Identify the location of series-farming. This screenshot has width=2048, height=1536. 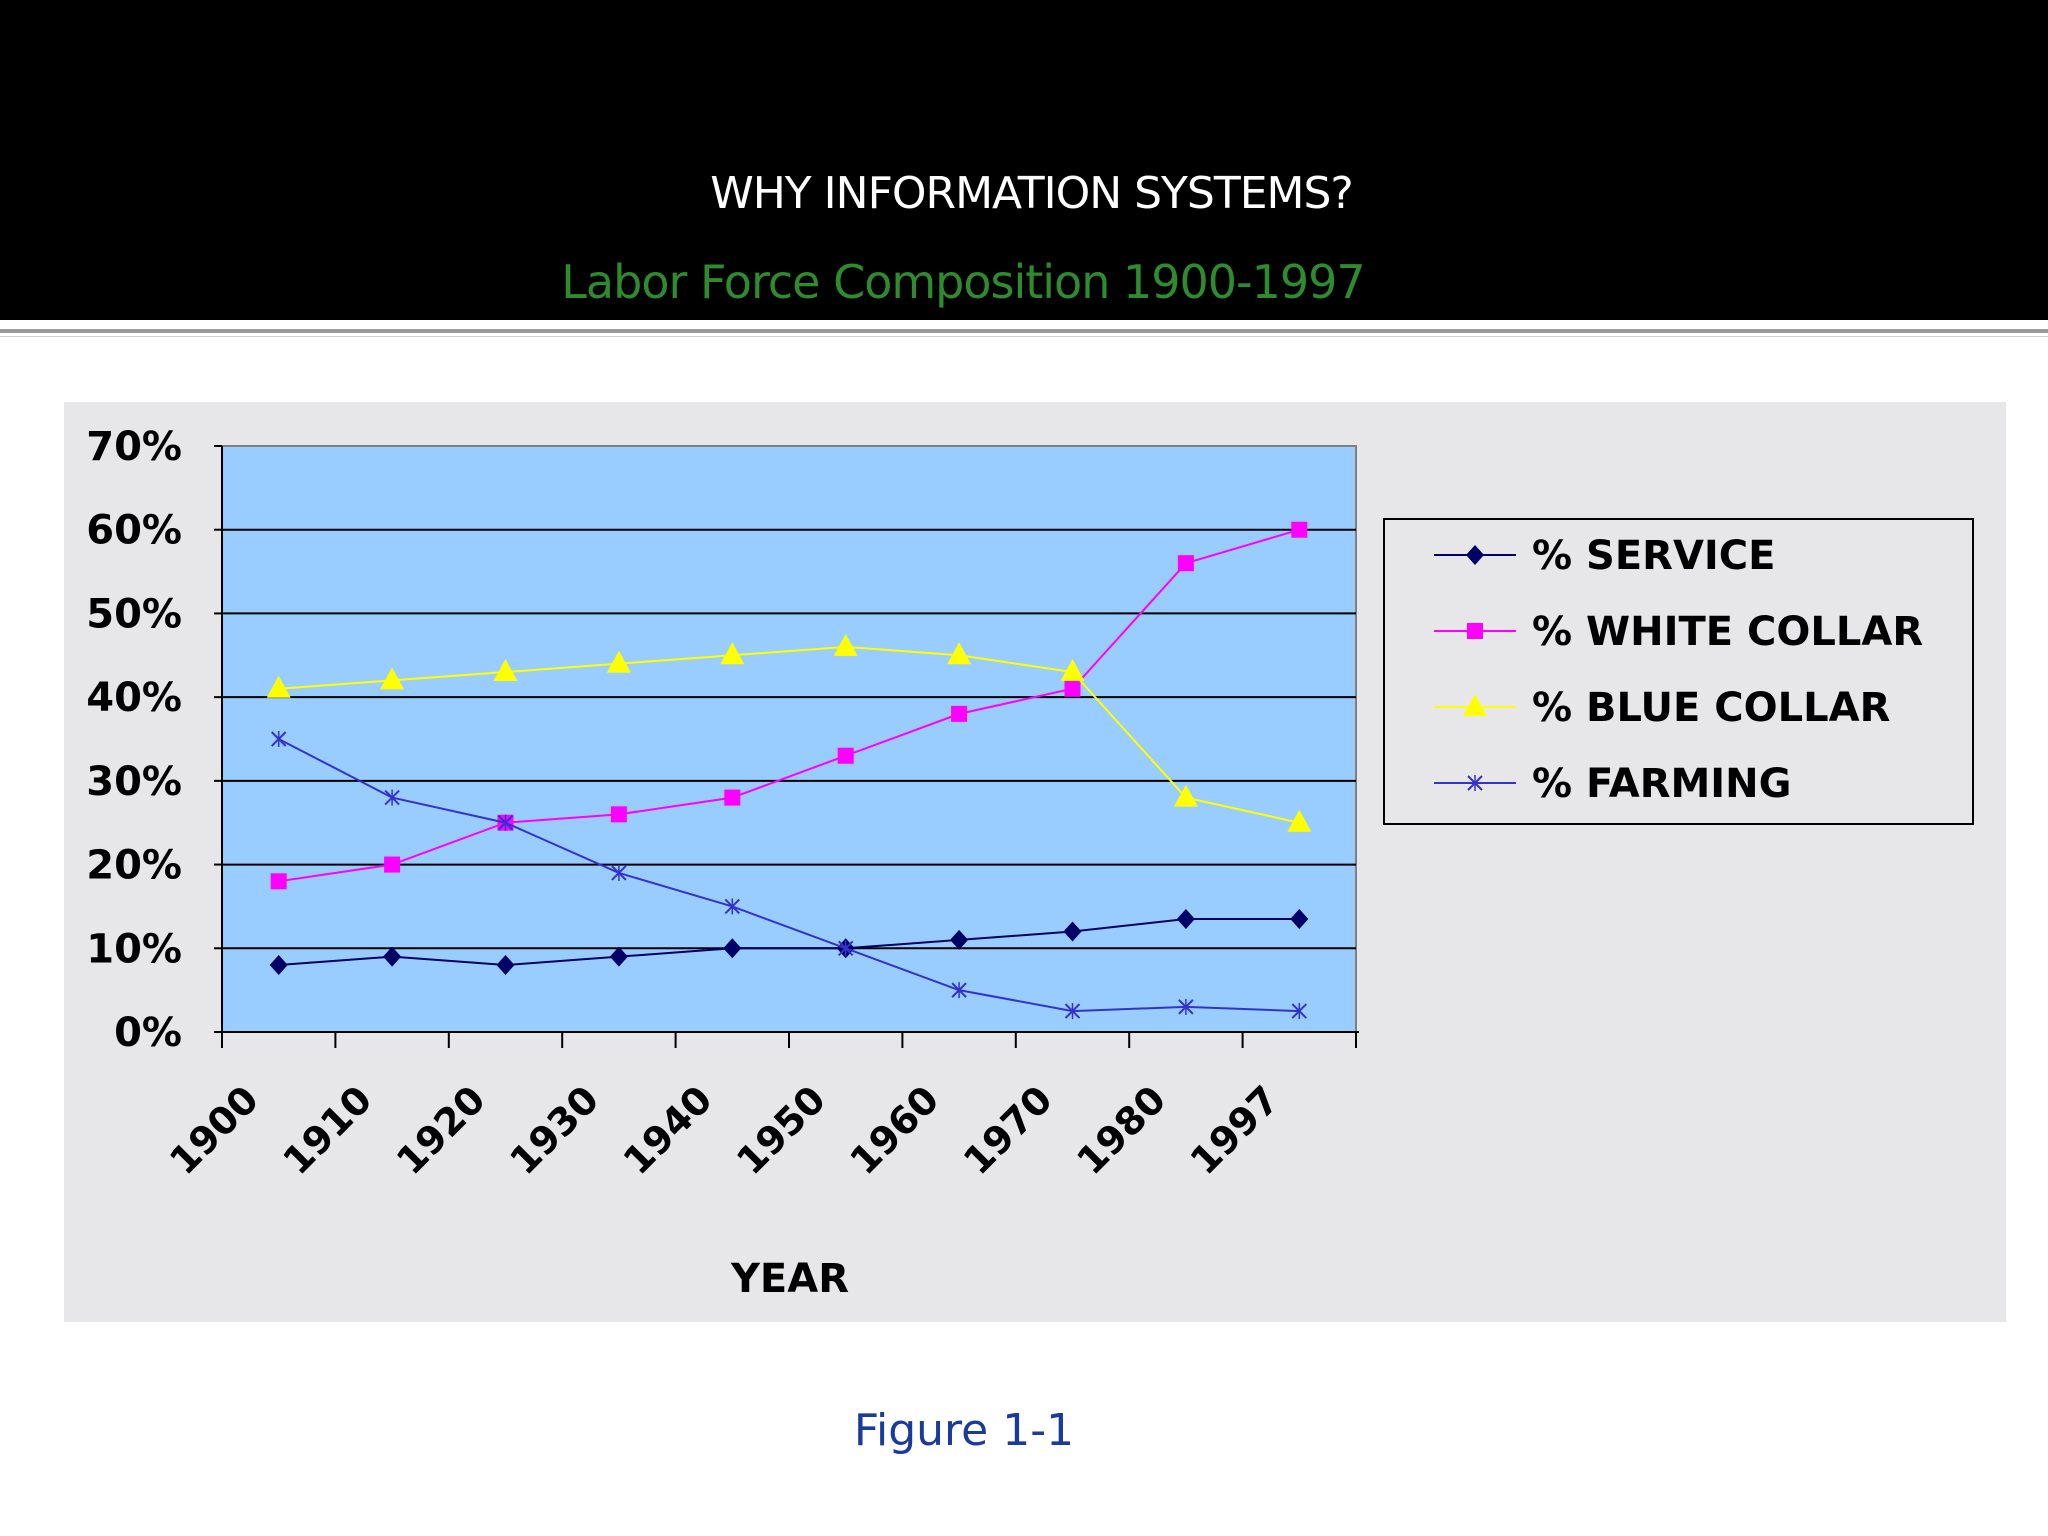
(789, 875).